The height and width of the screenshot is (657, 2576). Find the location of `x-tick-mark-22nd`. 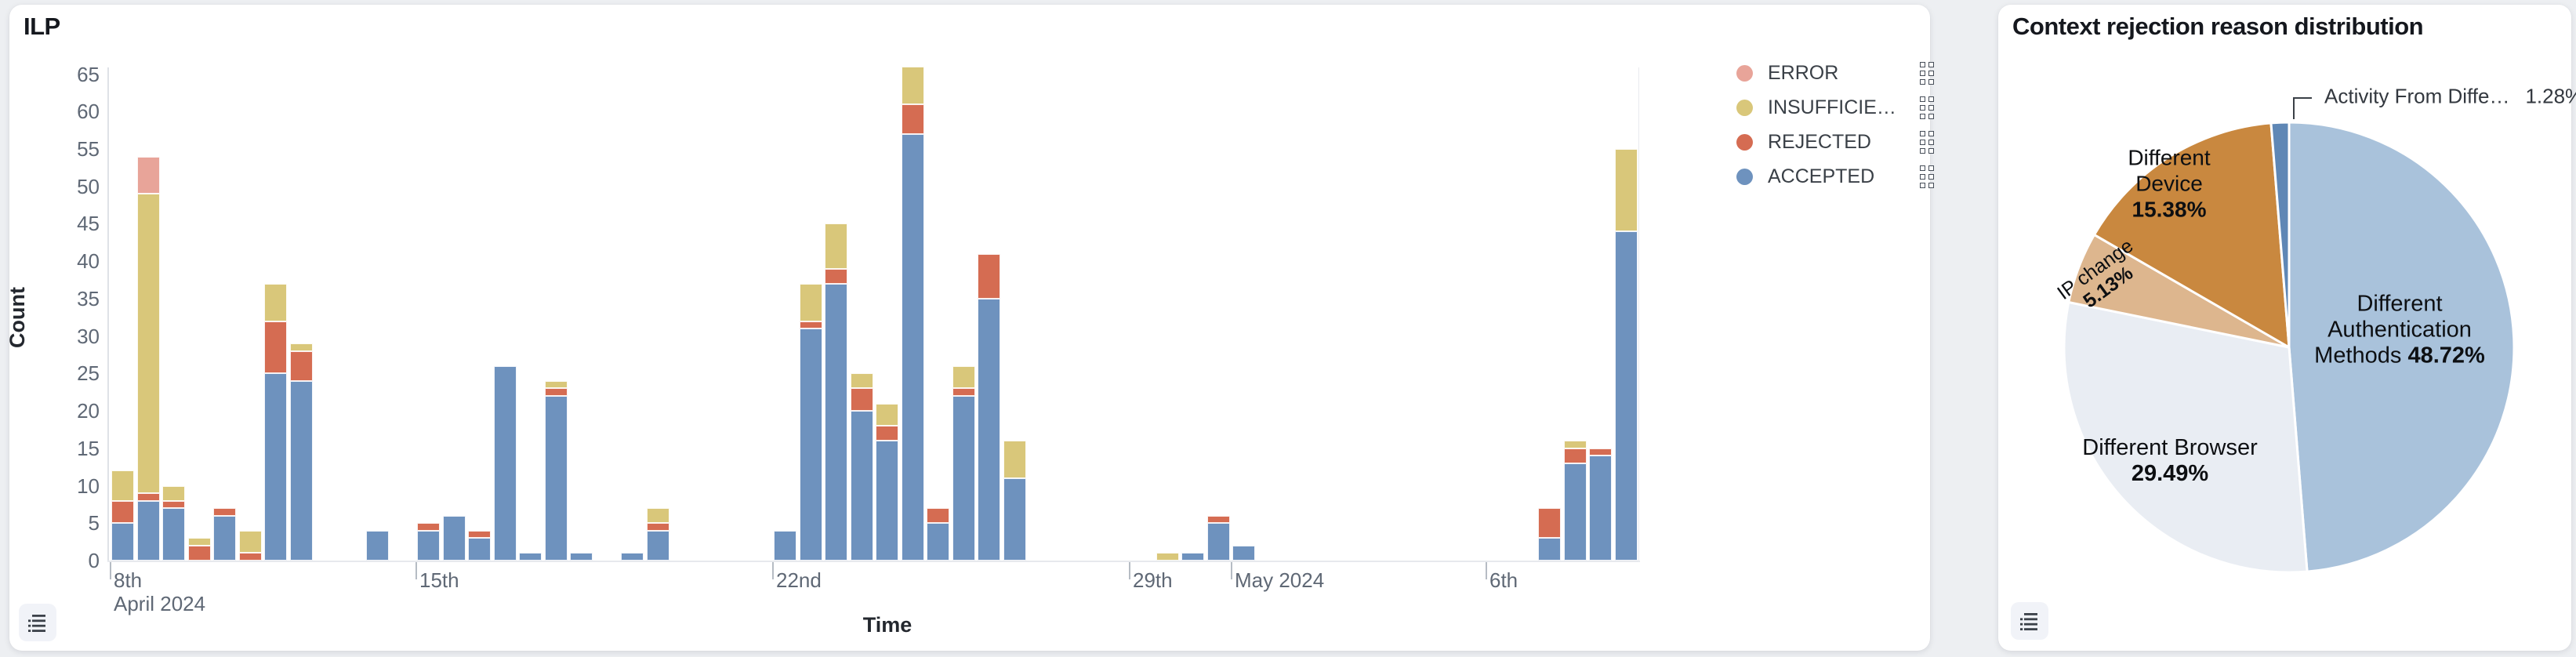

x-tick-mark-22nd is located at coordinates (773, 570).